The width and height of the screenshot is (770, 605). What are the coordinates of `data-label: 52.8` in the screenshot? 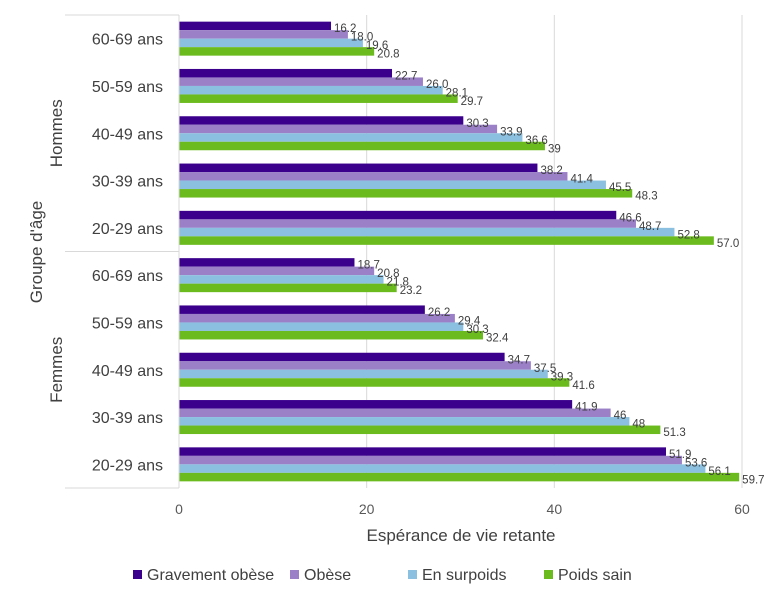 It's located at (688, 235).